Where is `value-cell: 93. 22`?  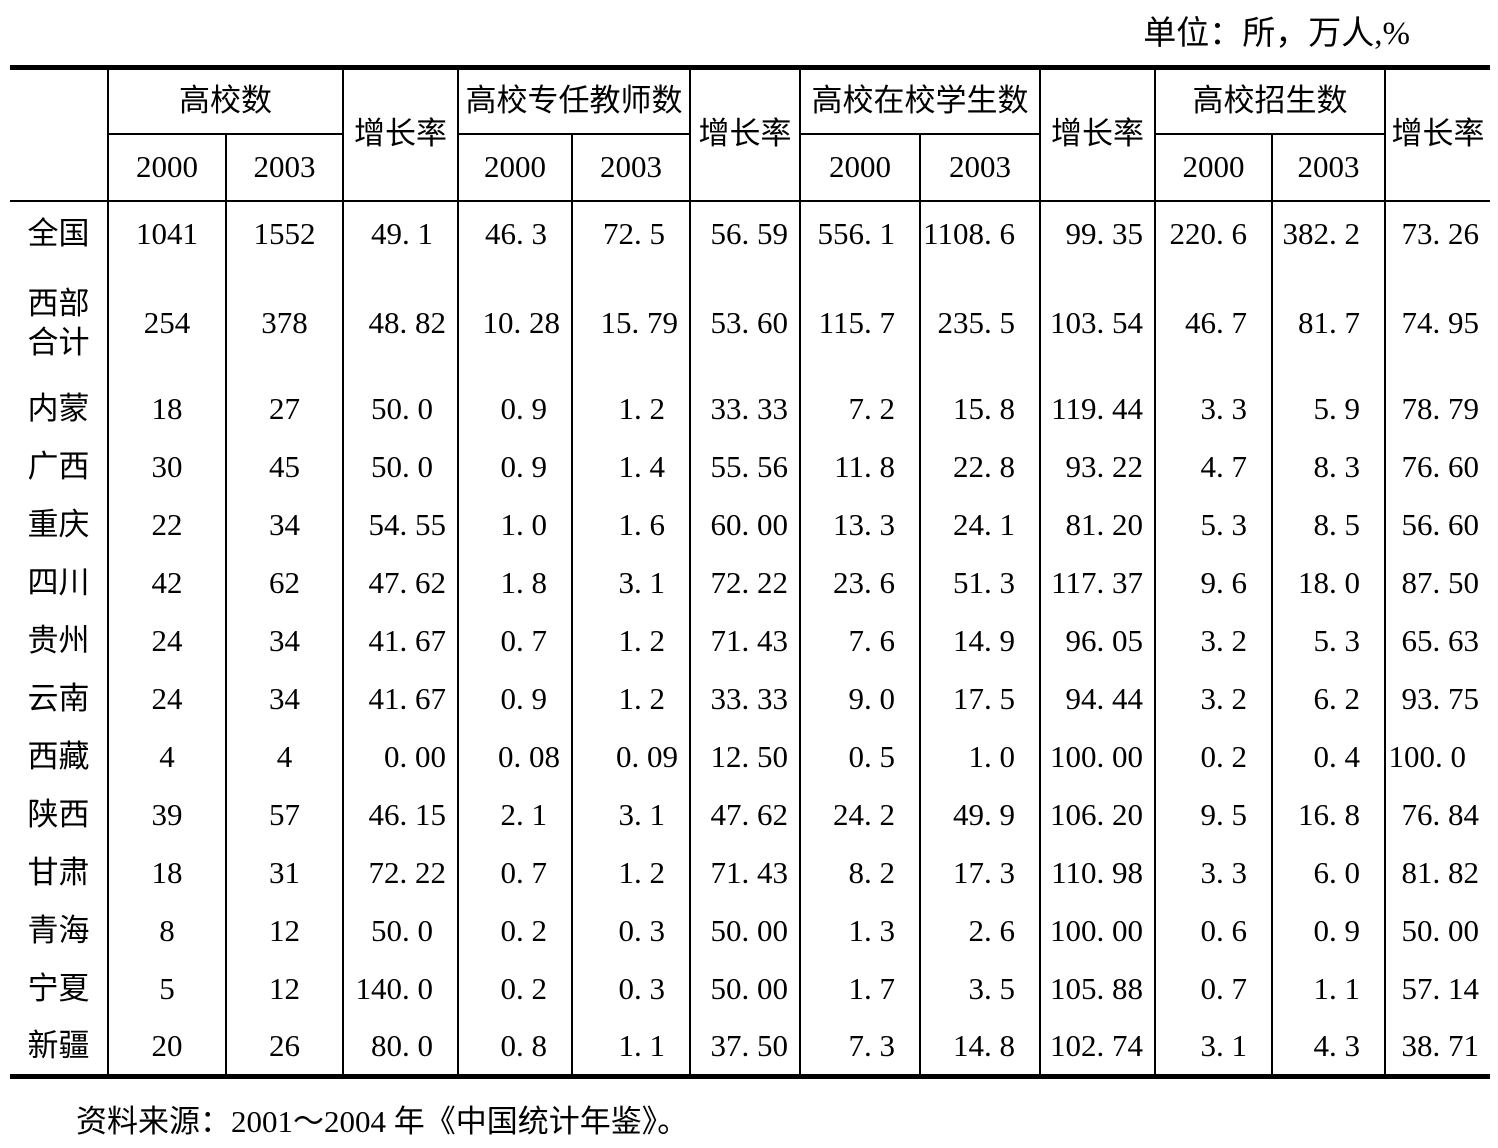 value-cell: 93. 22 is located at coordinates (1097, 467).